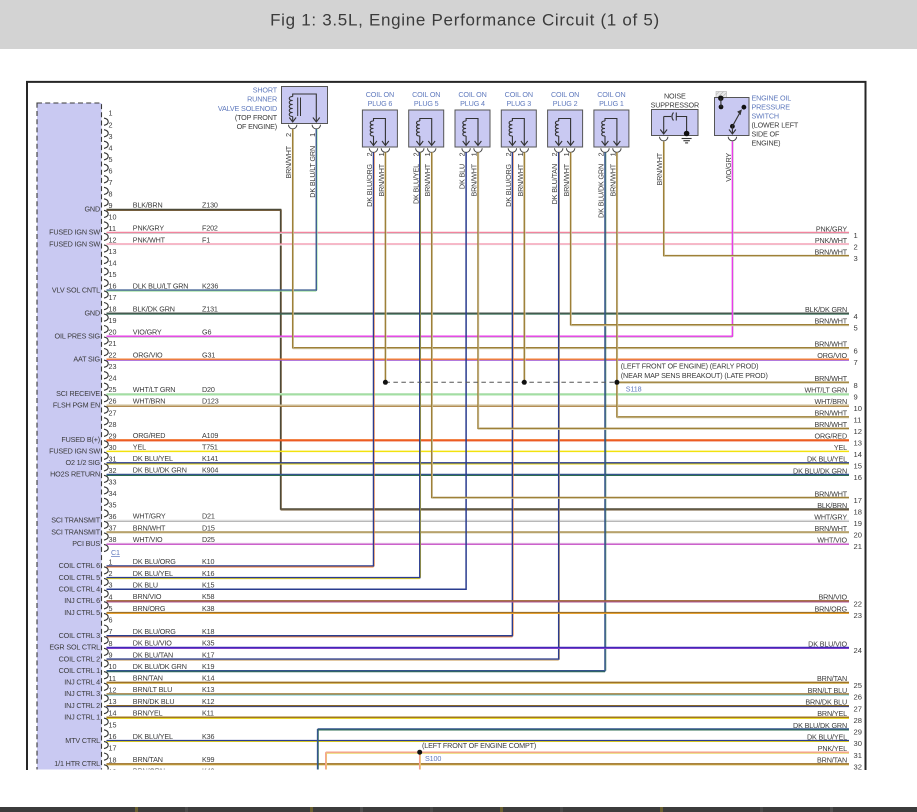 Image resolution: width=917 pixels, height=812 pixels. Describe the element at coordinates (565, 94) in the screenshot. I see `svg-text: COIL ON` at that location.